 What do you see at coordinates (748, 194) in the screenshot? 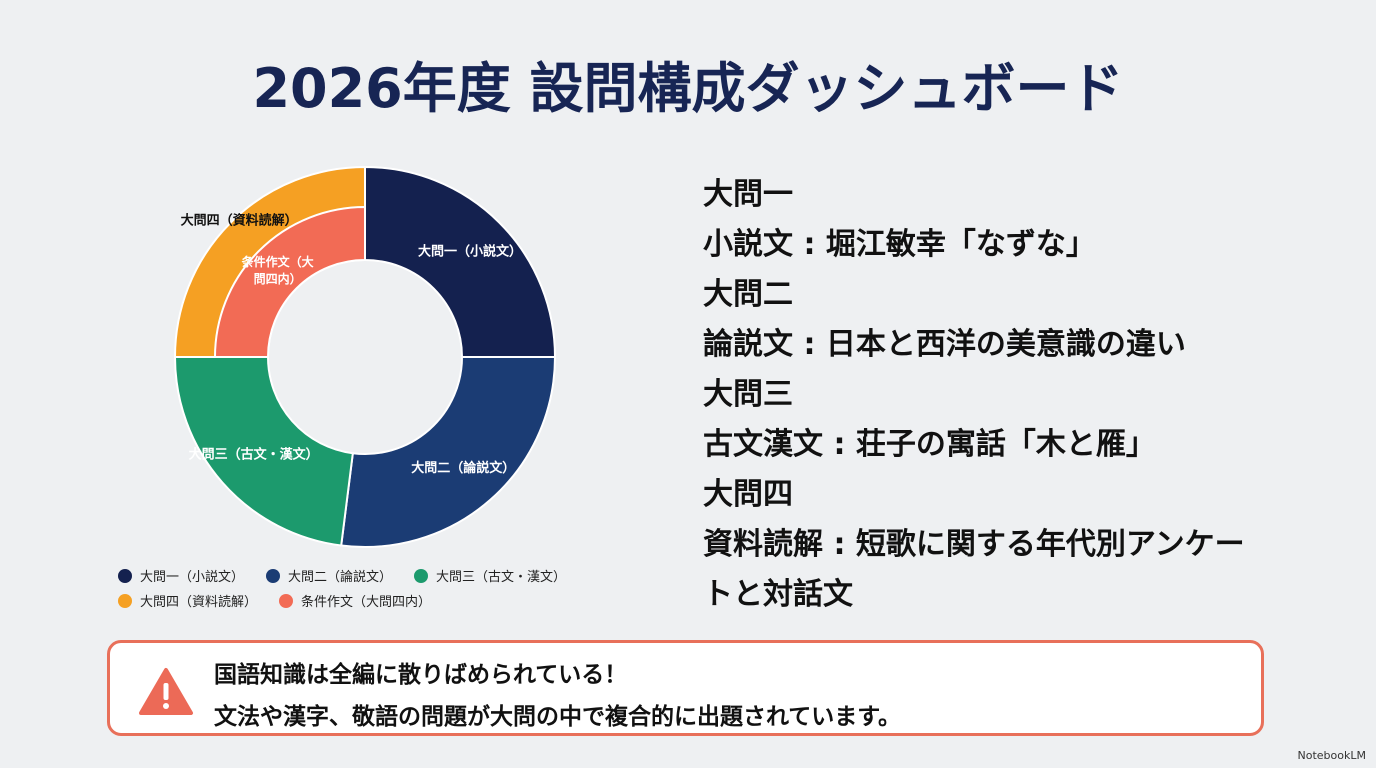
I see `section-heading: 大問一` at bounding box center [748, 194].